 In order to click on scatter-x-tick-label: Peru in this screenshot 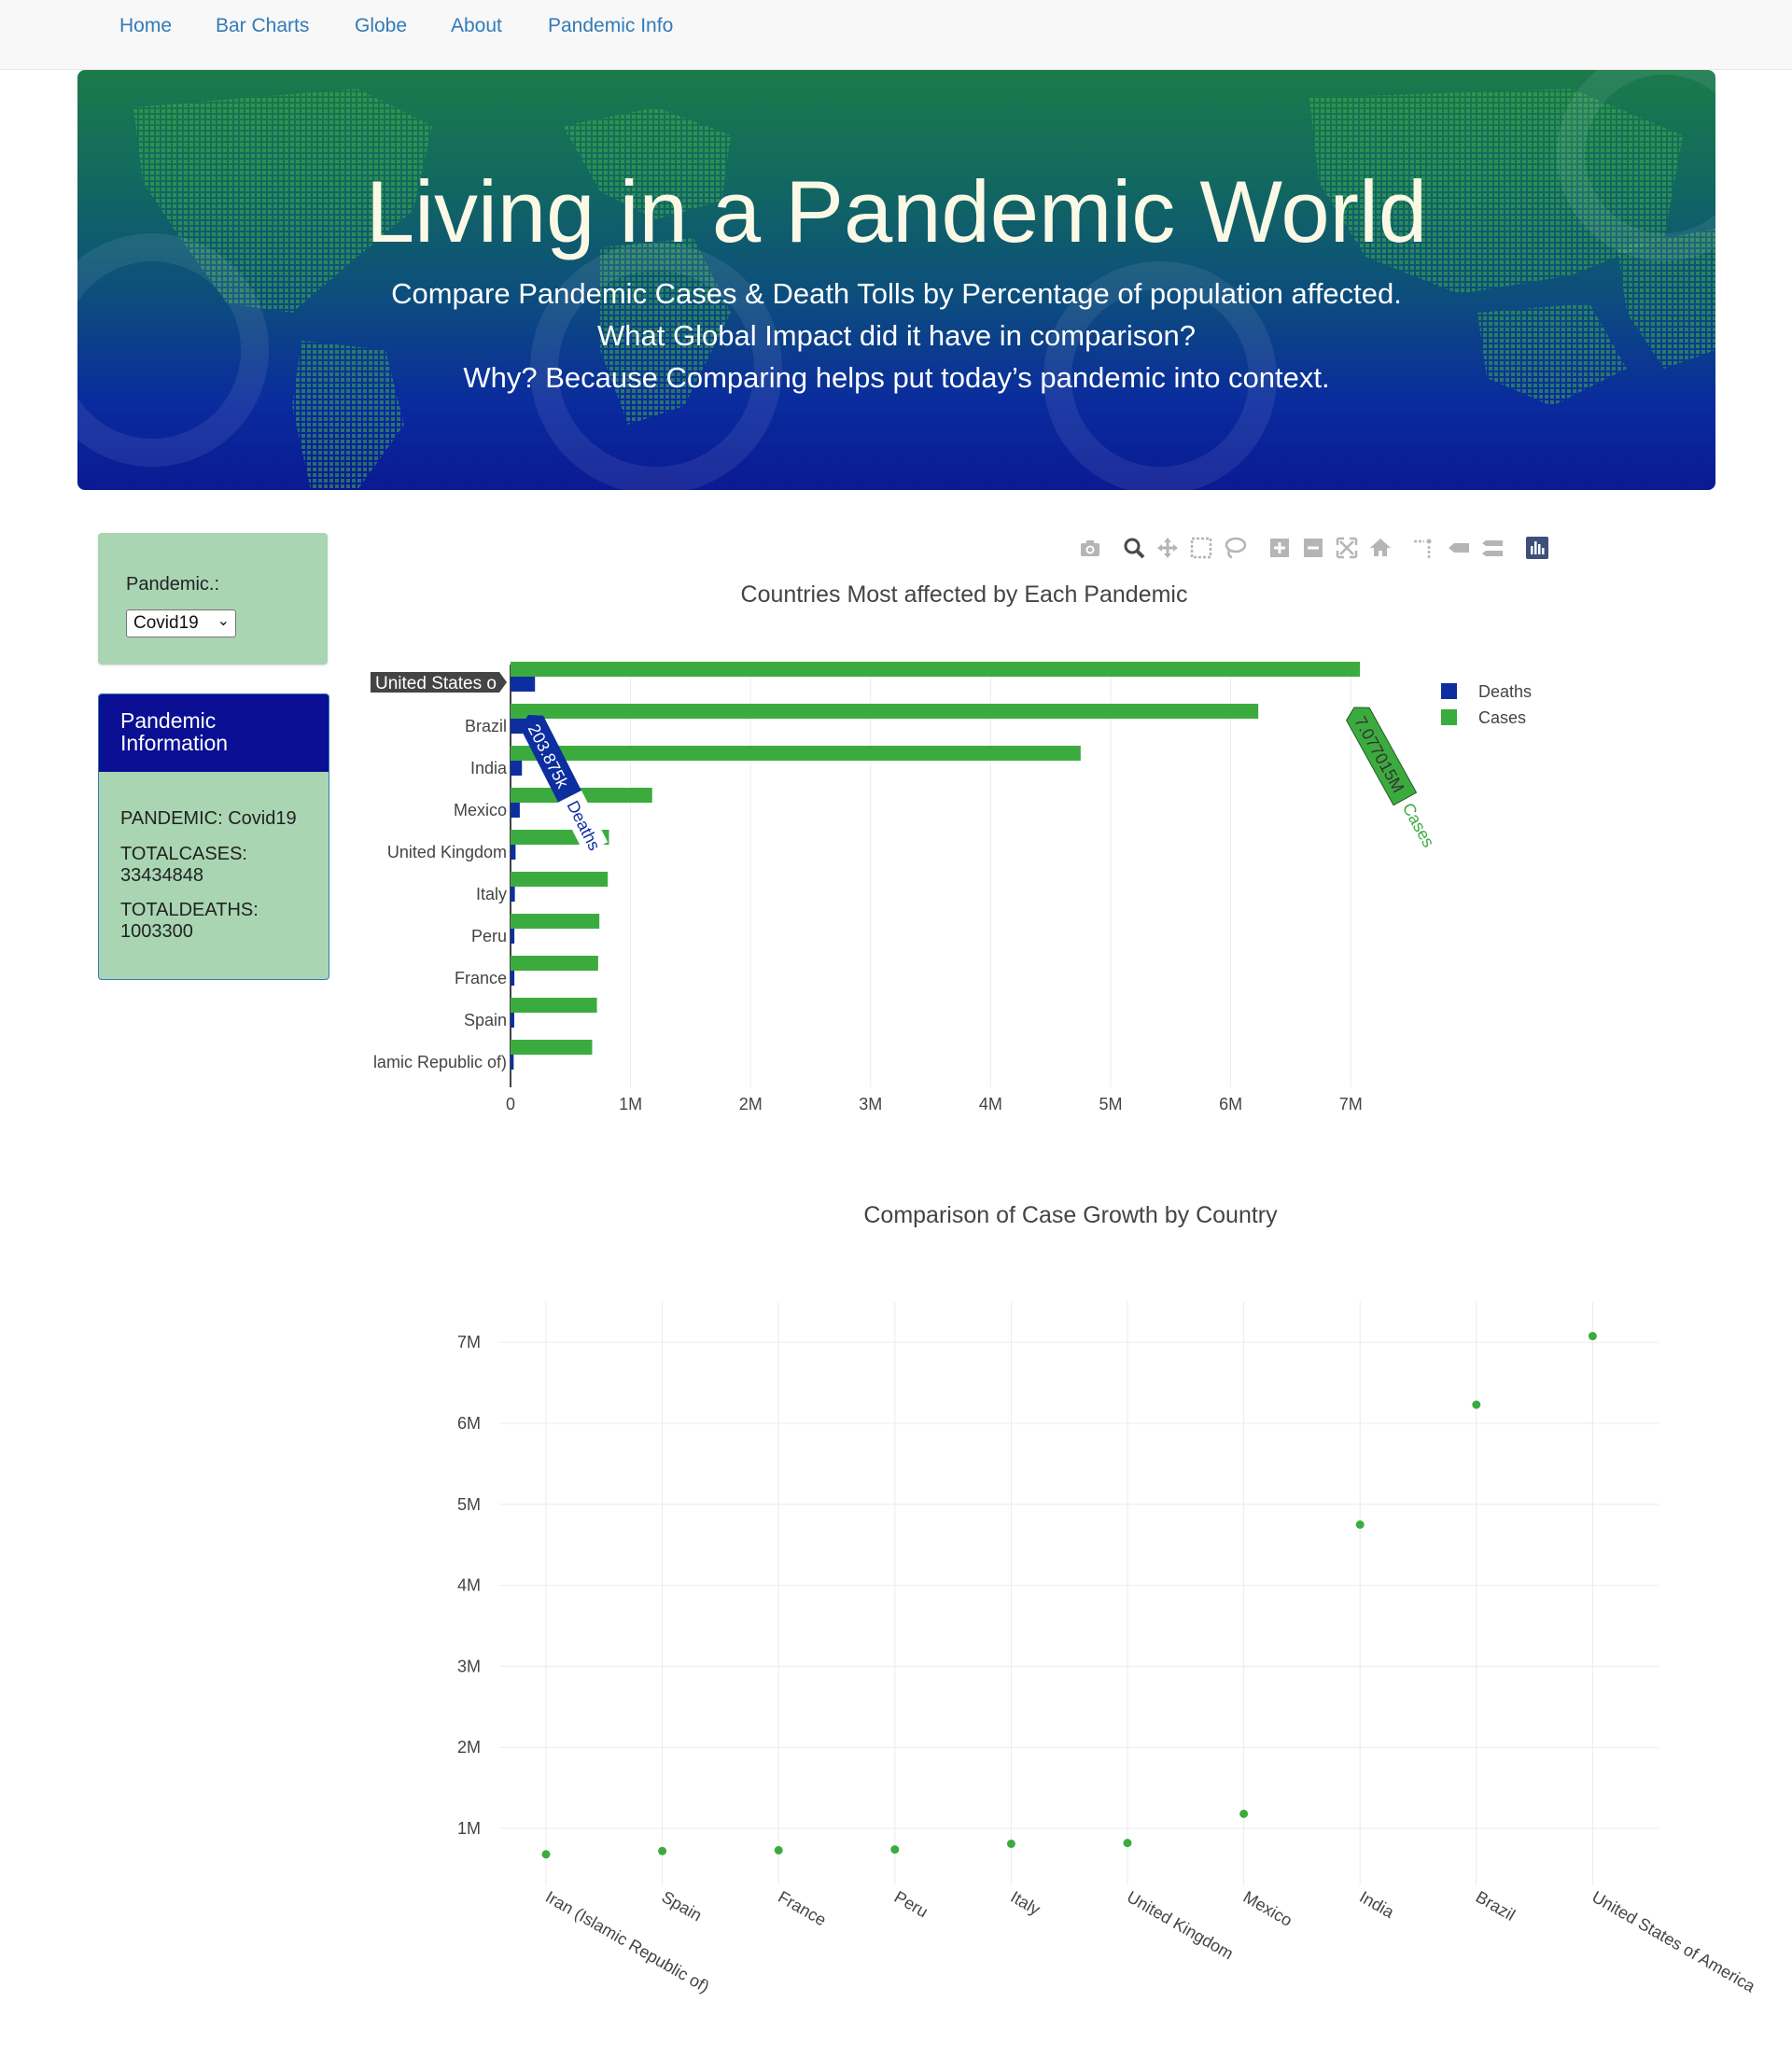, I will do `click(911, 1904)`.